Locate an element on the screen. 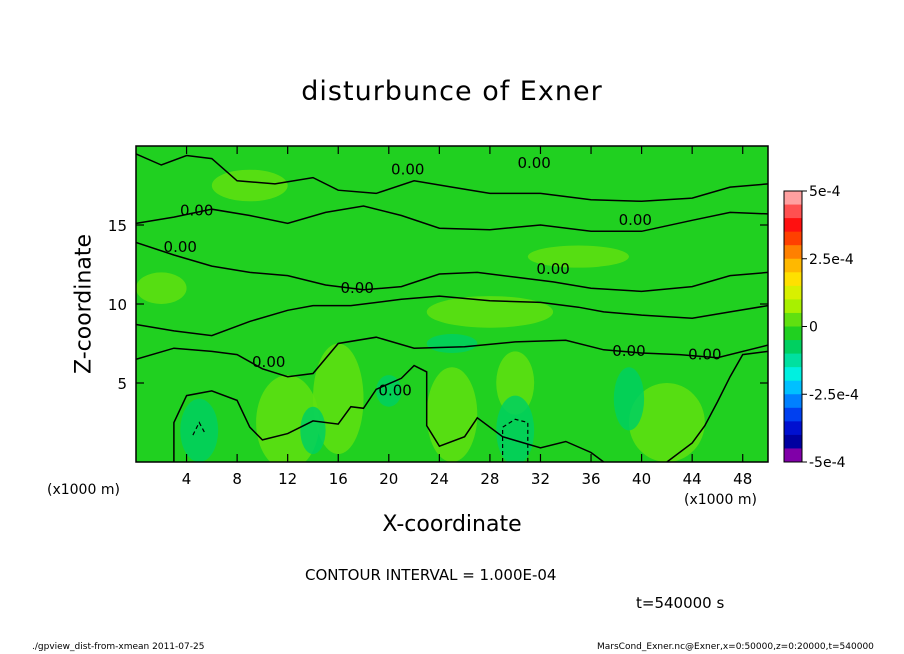  colorbar-tick-label: -5e-4 is located at coordinates (827, 463).